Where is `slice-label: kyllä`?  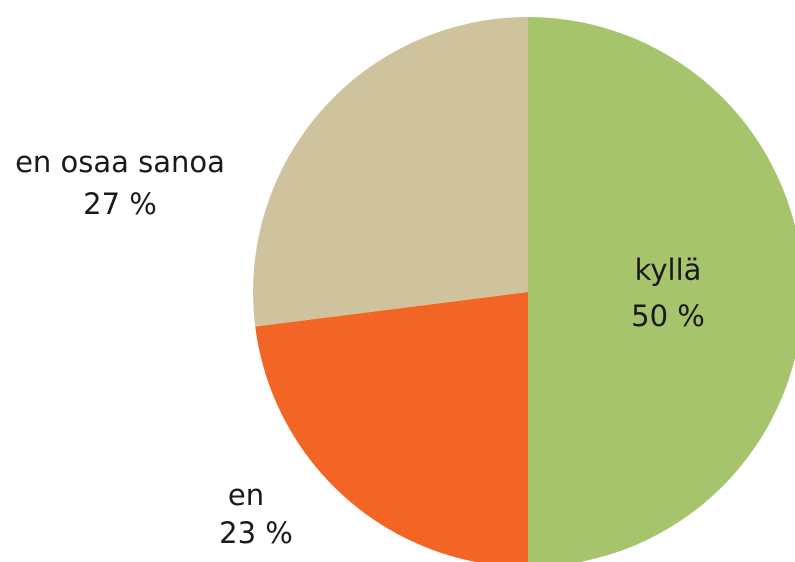
slice-label: kyllä is located at coordinates (668, 270).